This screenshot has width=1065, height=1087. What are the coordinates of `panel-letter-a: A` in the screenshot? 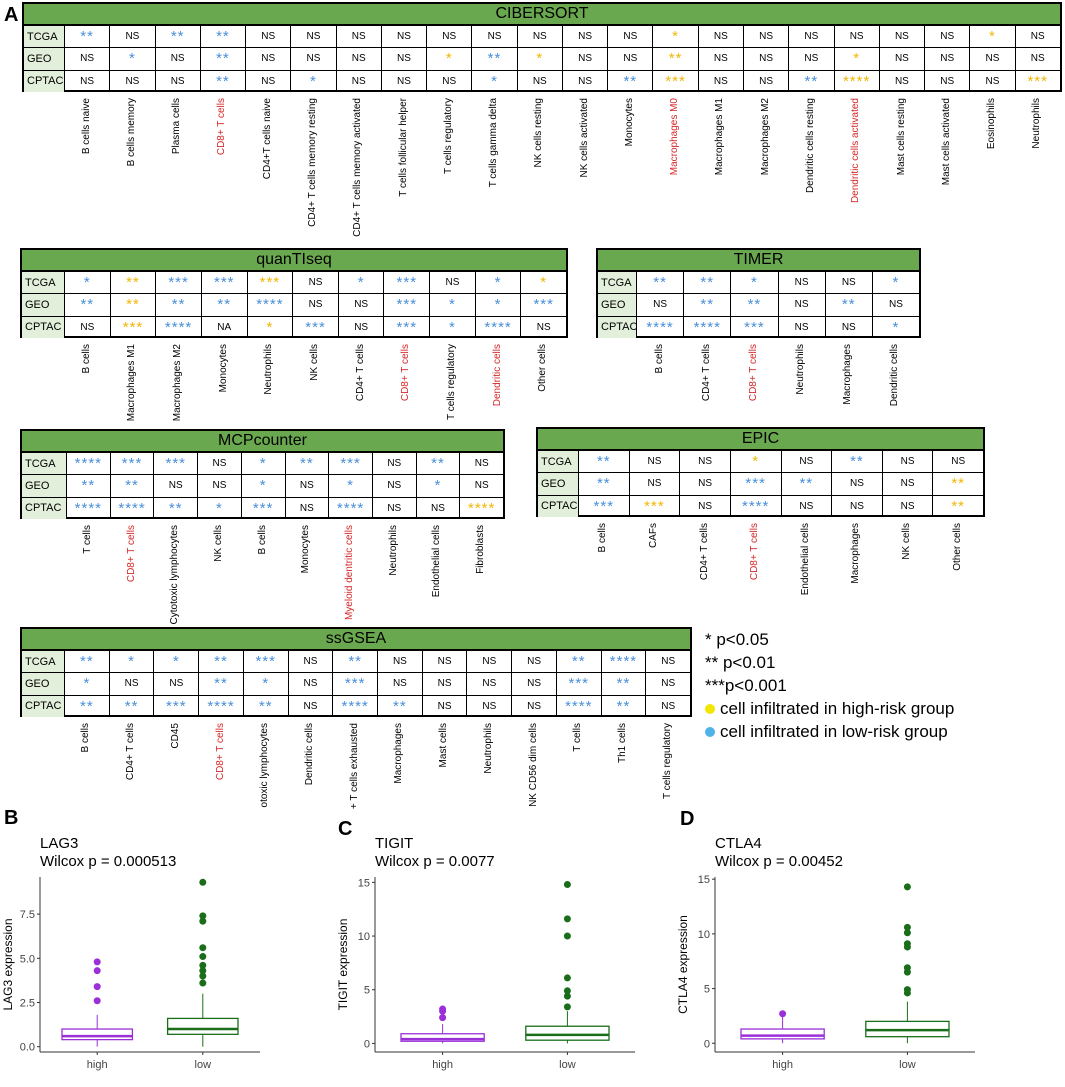 It's located at (11, 15).